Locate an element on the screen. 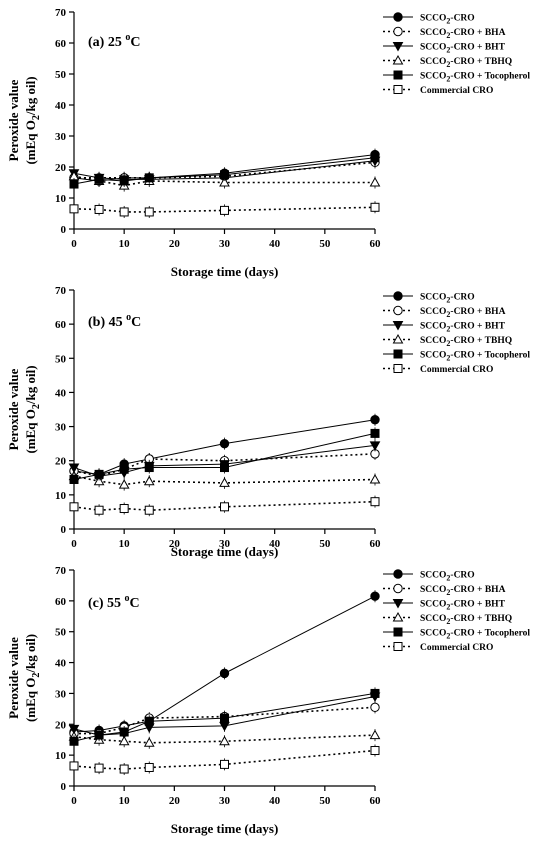 The width and height of the screenshot is (550, 845). panel-label-text: (c) 55 is located at coordinates (106, 603).